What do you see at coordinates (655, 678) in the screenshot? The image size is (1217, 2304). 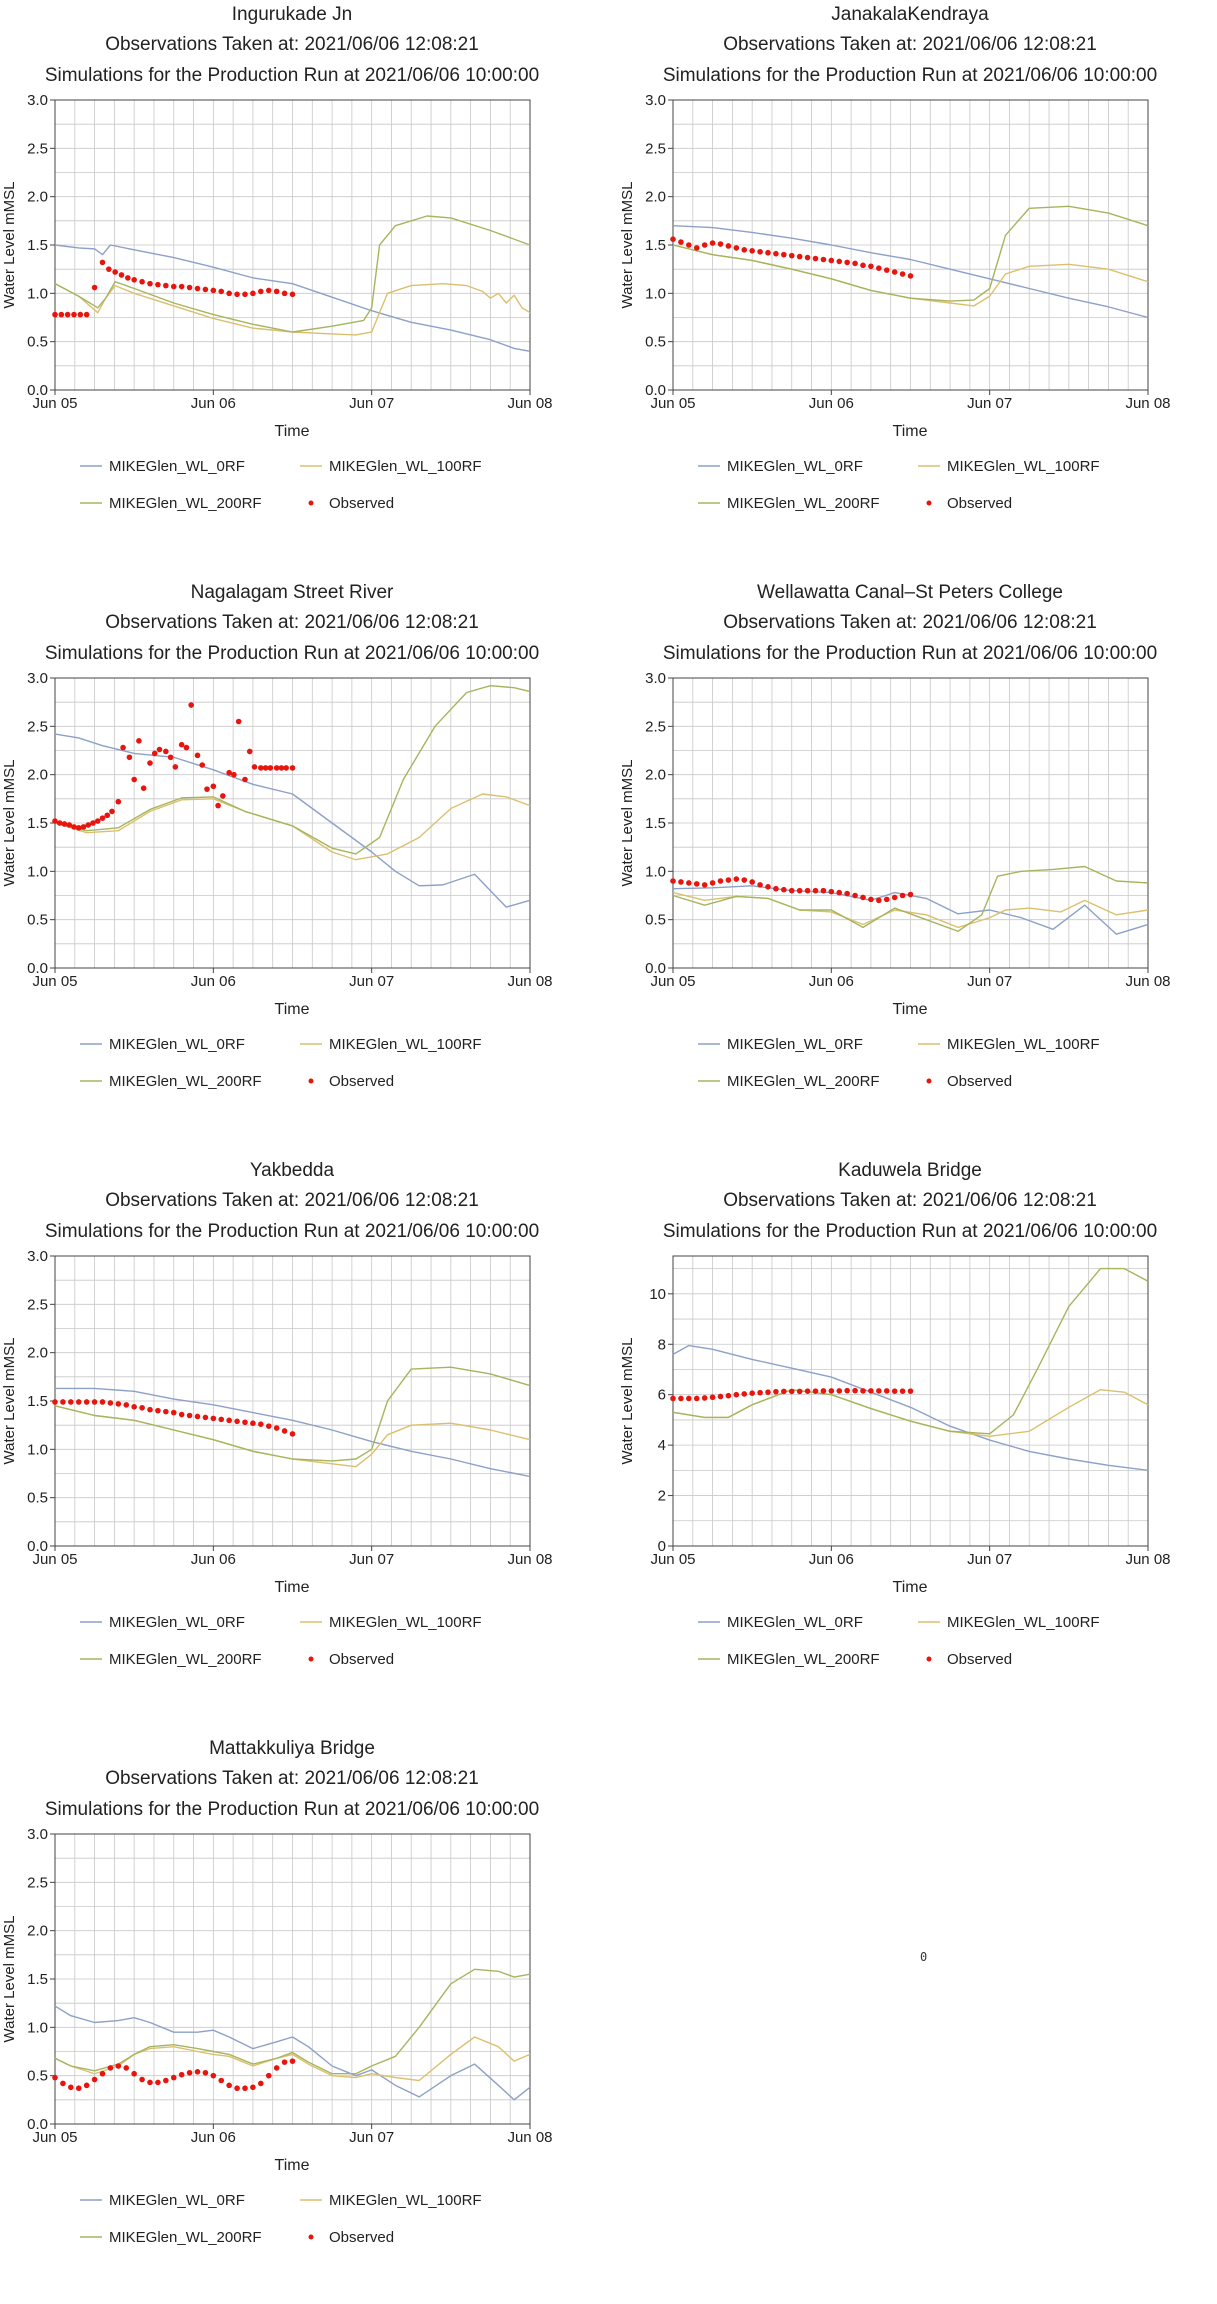 I see `y-tick-label: 3.0` at bounding box center [655, 678].